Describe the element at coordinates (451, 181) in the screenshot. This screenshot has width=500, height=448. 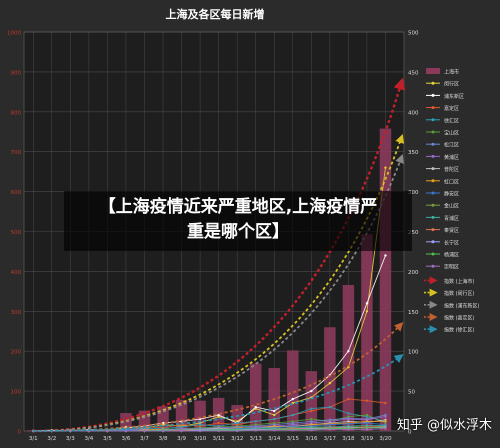
I see `legend-label: 虹口区` at that location.